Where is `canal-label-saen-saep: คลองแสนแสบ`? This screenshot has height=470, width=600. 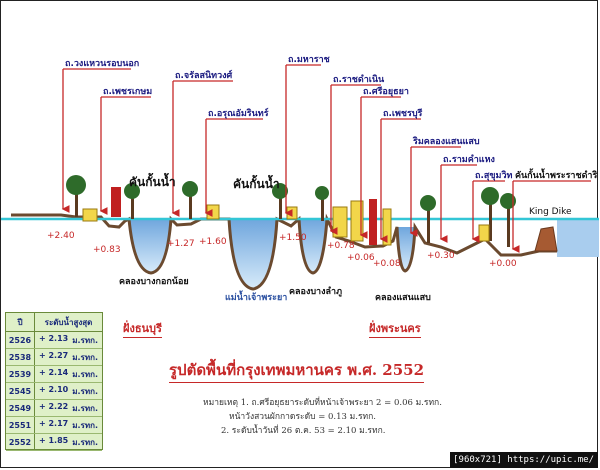
canal-label-saen-saep: คลองแสนแสบ is located at coordinates (403, 298).